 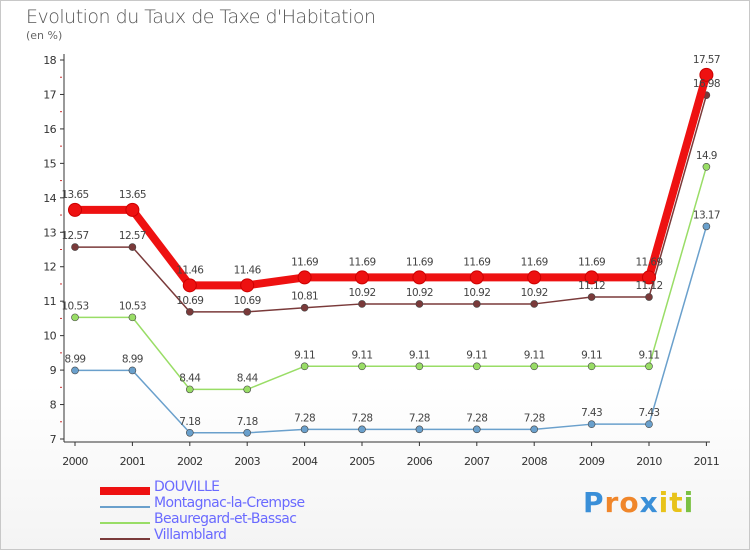 I want to click on y-tick-label: 11, so click(x=49, y=301).